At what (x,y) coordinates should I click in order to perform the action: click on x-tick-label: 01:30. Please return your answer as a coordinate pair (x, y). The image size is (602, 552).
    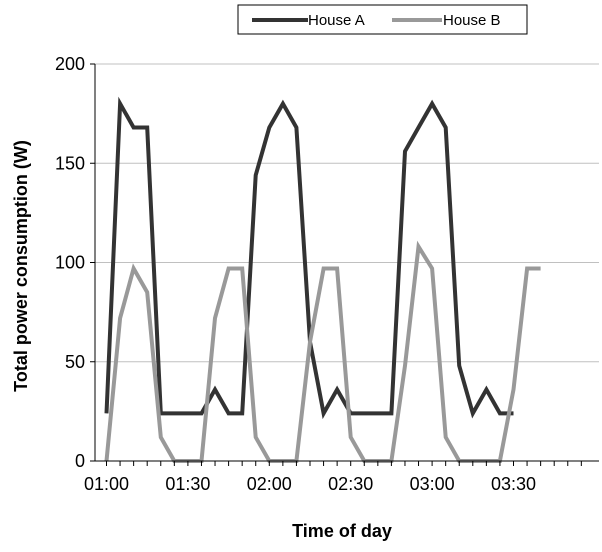
    Looking at the image, I should click on (187, 484).